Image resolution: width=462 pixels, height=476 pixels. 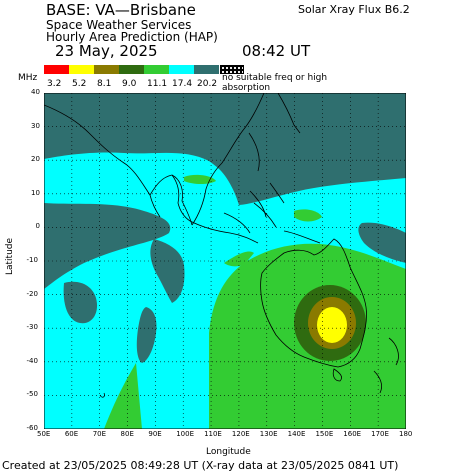 I want to click on region-teal-west, so click(x=107, y=246).